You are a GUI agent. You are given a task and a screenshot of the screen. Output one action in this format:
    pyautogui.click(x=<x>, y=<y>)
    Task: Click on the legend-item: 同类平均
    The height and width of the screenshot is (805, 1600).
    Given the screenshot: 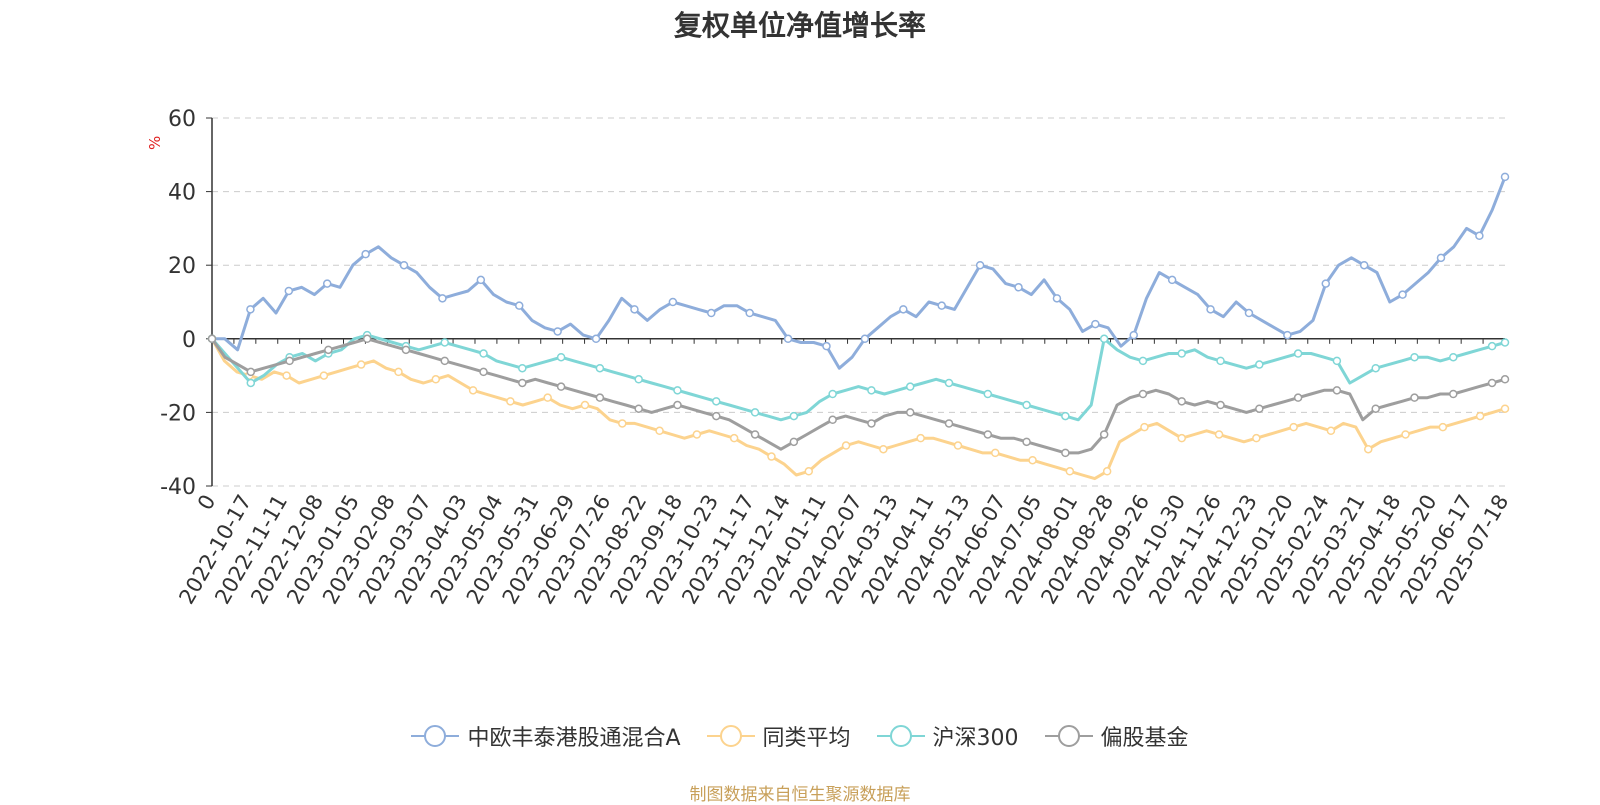 What is the action you would take?
    pyautogui.click(x=778, y=736)
    